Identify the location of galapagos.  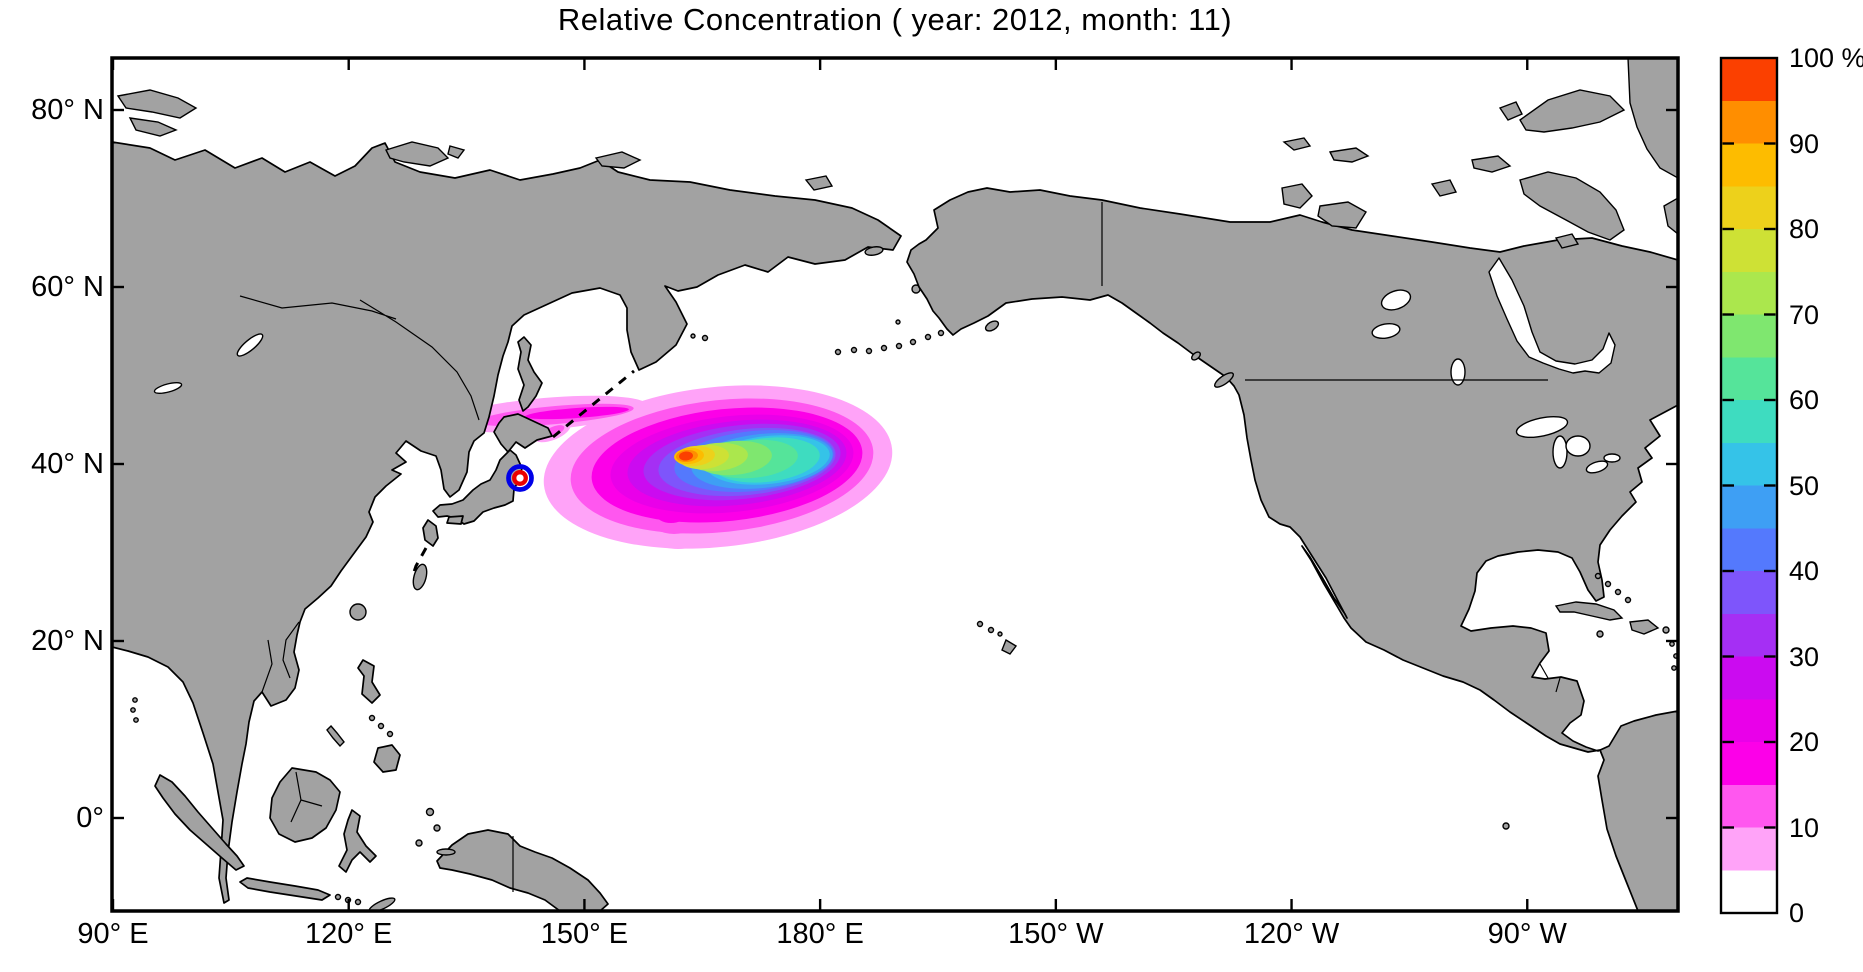
(1506, 826).